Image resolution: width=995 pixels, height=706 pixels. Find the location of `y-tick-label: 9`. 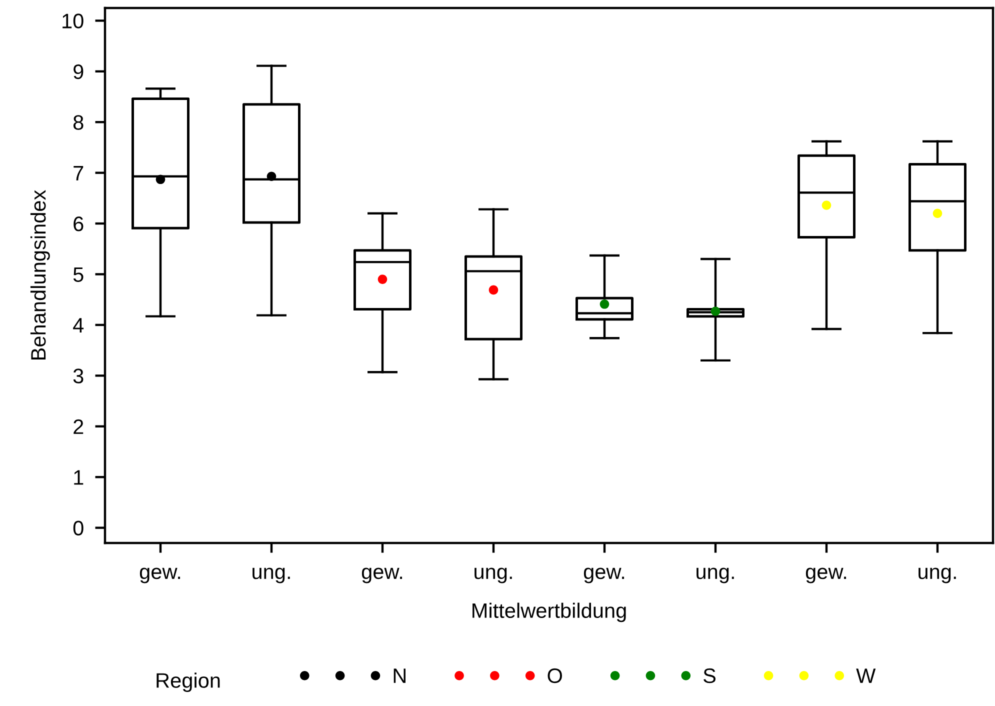

y-tick-label: 9 is located at coordinates (79, 72).